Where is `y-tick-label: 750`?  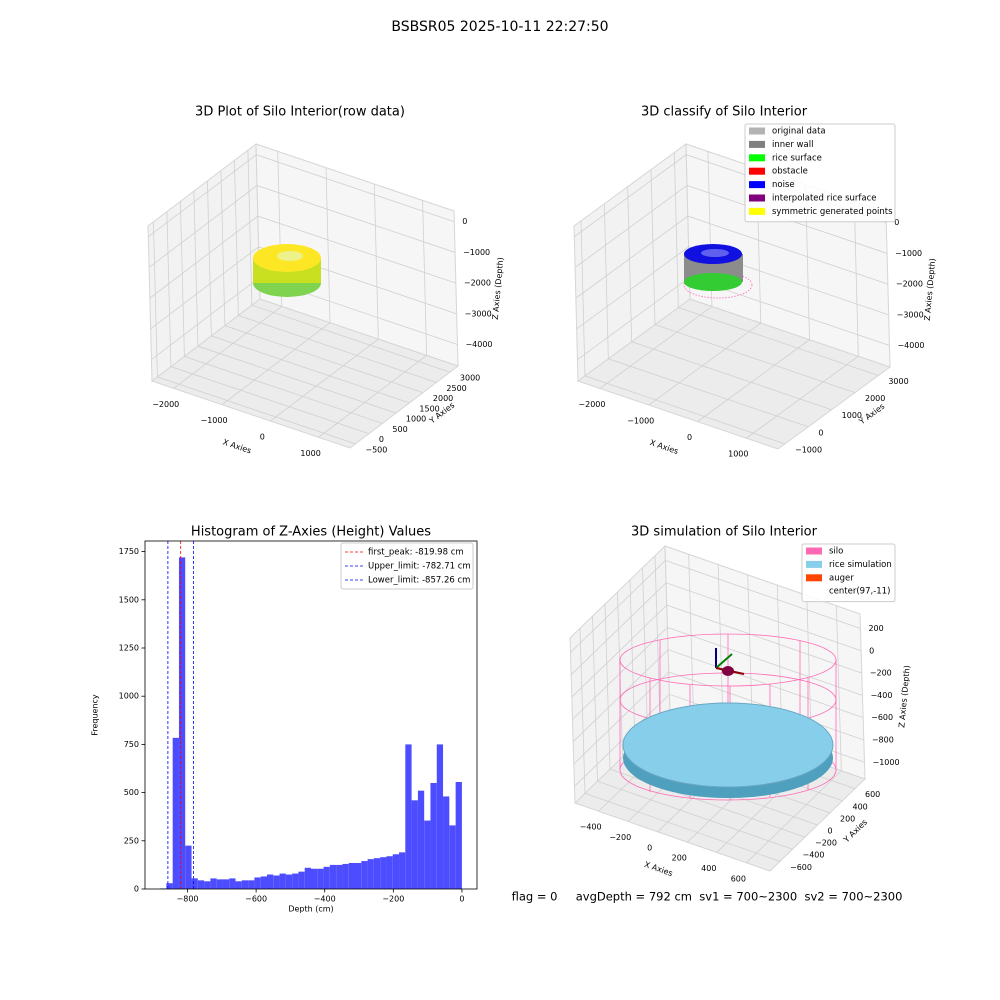
y-tick-label: 750 is located at coordinates (131, 744).